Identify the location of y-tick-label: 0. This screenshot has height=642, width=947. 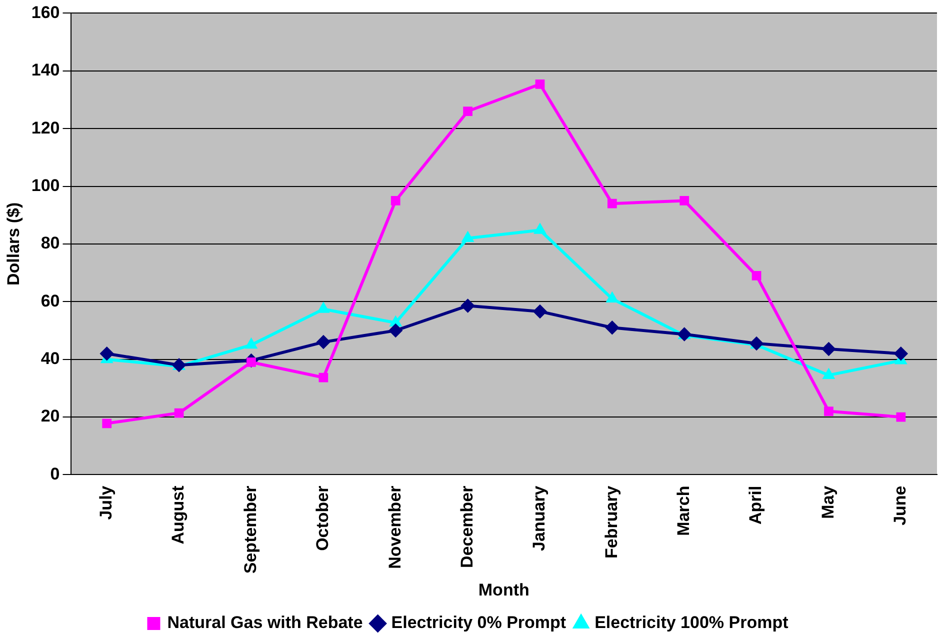
(55, 474).